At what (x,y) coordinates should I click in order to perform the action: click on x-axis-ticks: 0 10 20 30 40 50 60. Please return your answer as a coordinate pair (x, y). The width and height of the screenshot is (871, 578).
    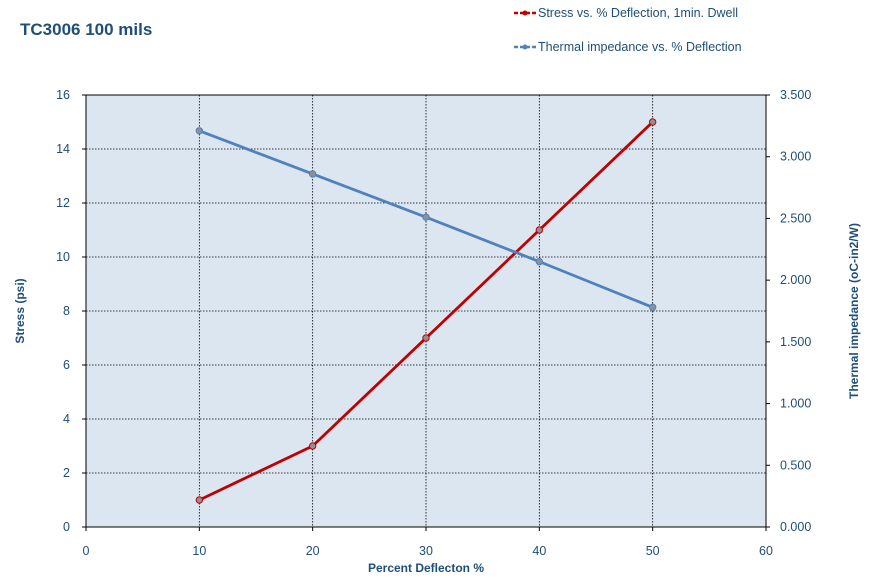
    Looking at the image, I should click on (428, 542).